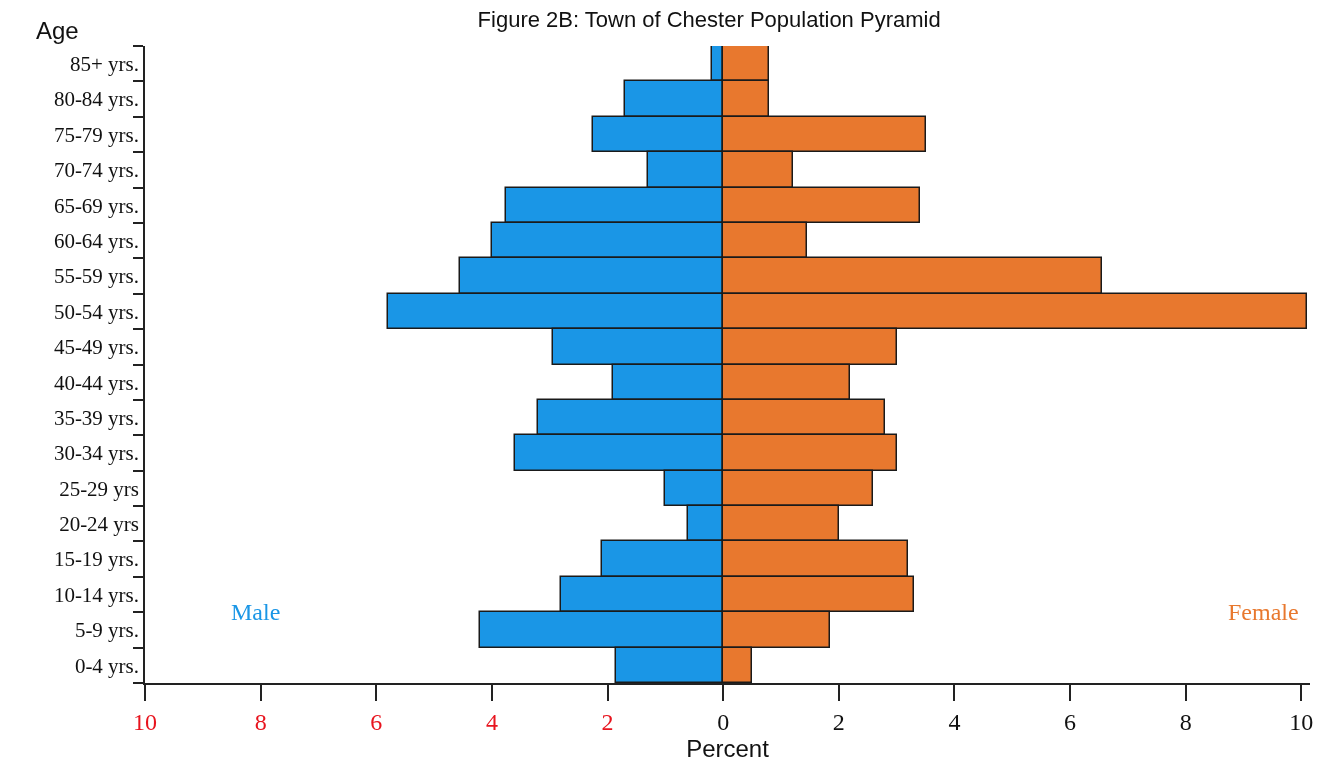 This screenshot has width=1338, height=769. What do you see at coordinates (1263, 612) in the screenshot?
I see `text: Female` at bounding box center [1263, 612].